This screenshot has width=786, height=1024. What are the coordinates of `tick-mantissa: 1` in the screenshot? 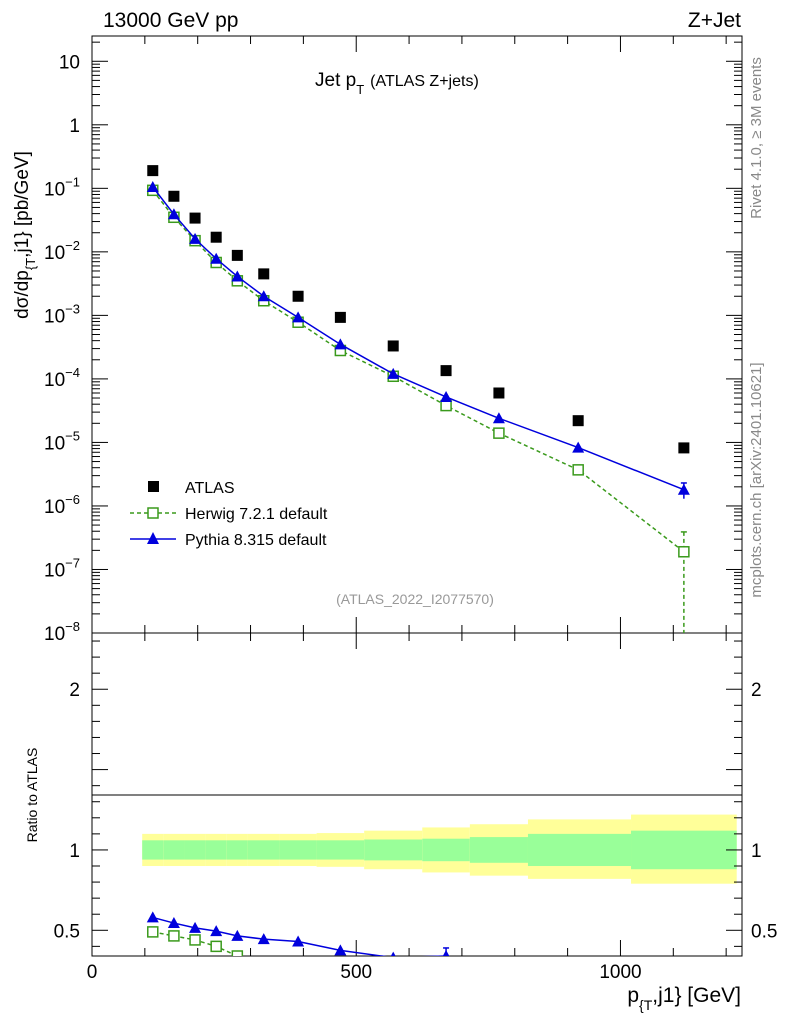 It's located at (74, 126).